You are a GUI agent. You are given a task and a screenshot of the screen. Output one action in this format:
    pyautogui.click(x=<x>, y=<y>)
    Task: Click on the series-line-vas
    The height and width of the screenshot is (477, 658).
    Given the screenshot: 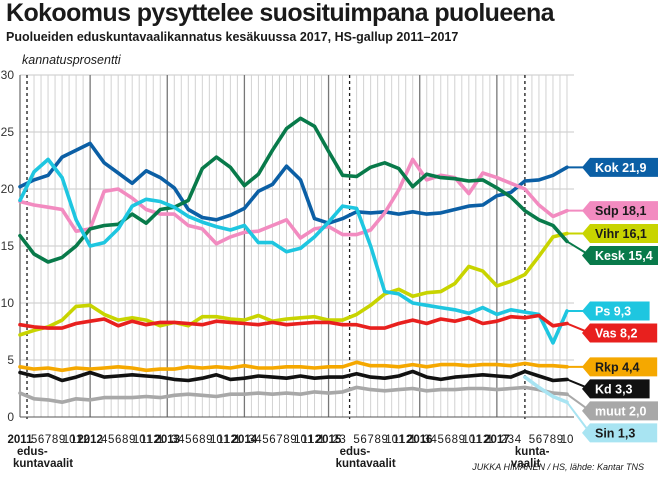 What is the action you would take?
    pyautogui.click(x=293, y=321)
    